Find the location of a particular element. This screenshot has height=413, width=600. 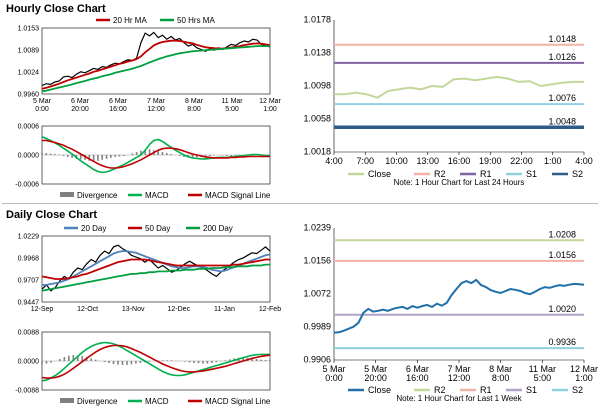

50-day-line is located at coordinates (155, 269).